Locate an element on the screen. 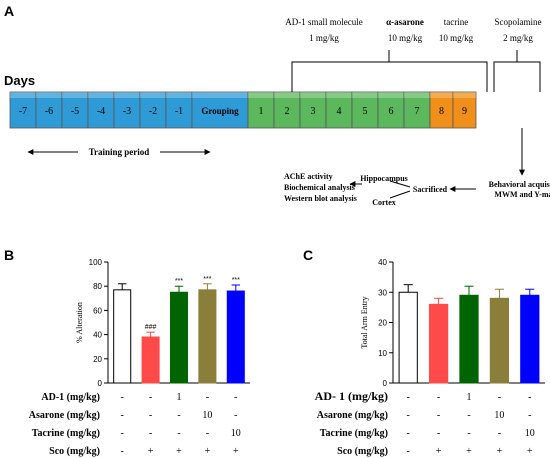 The height and width of the screenshot is (458, 550). day-label: -2 is located at coordinates (153, 111).